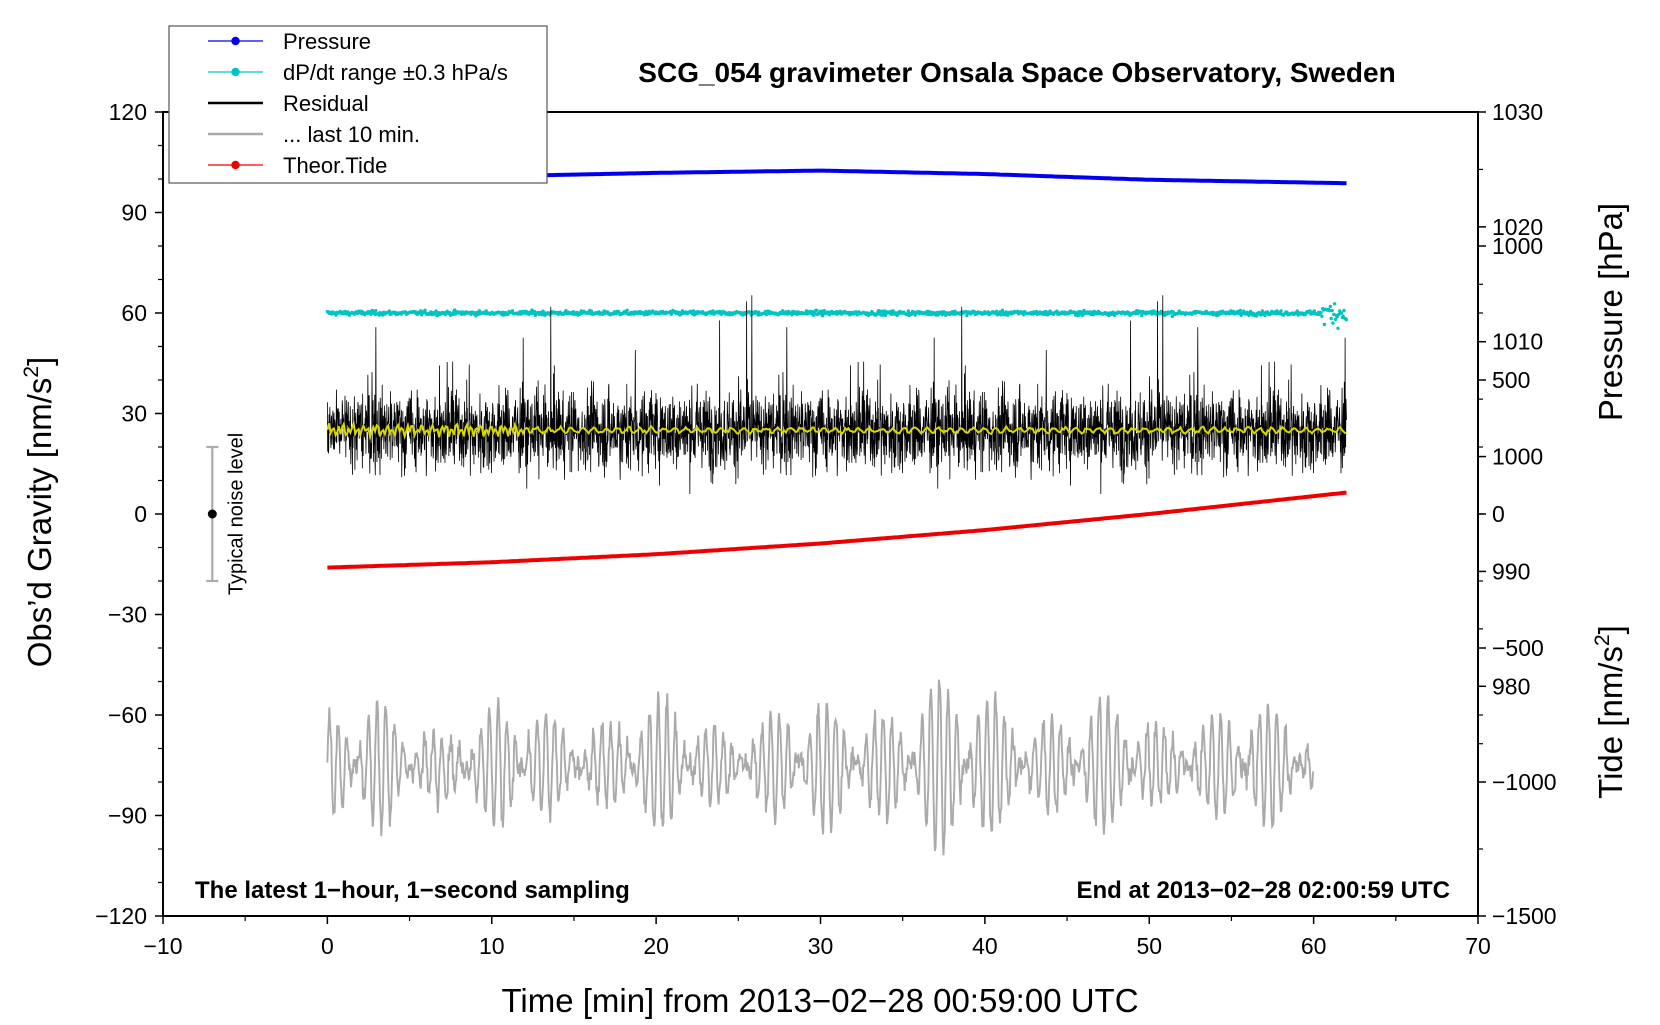  What do you see at coordinates (1517, 246) in the screenshot?
I see `y-tide-tick-label: 1000` at bounding box center [1517, 246].